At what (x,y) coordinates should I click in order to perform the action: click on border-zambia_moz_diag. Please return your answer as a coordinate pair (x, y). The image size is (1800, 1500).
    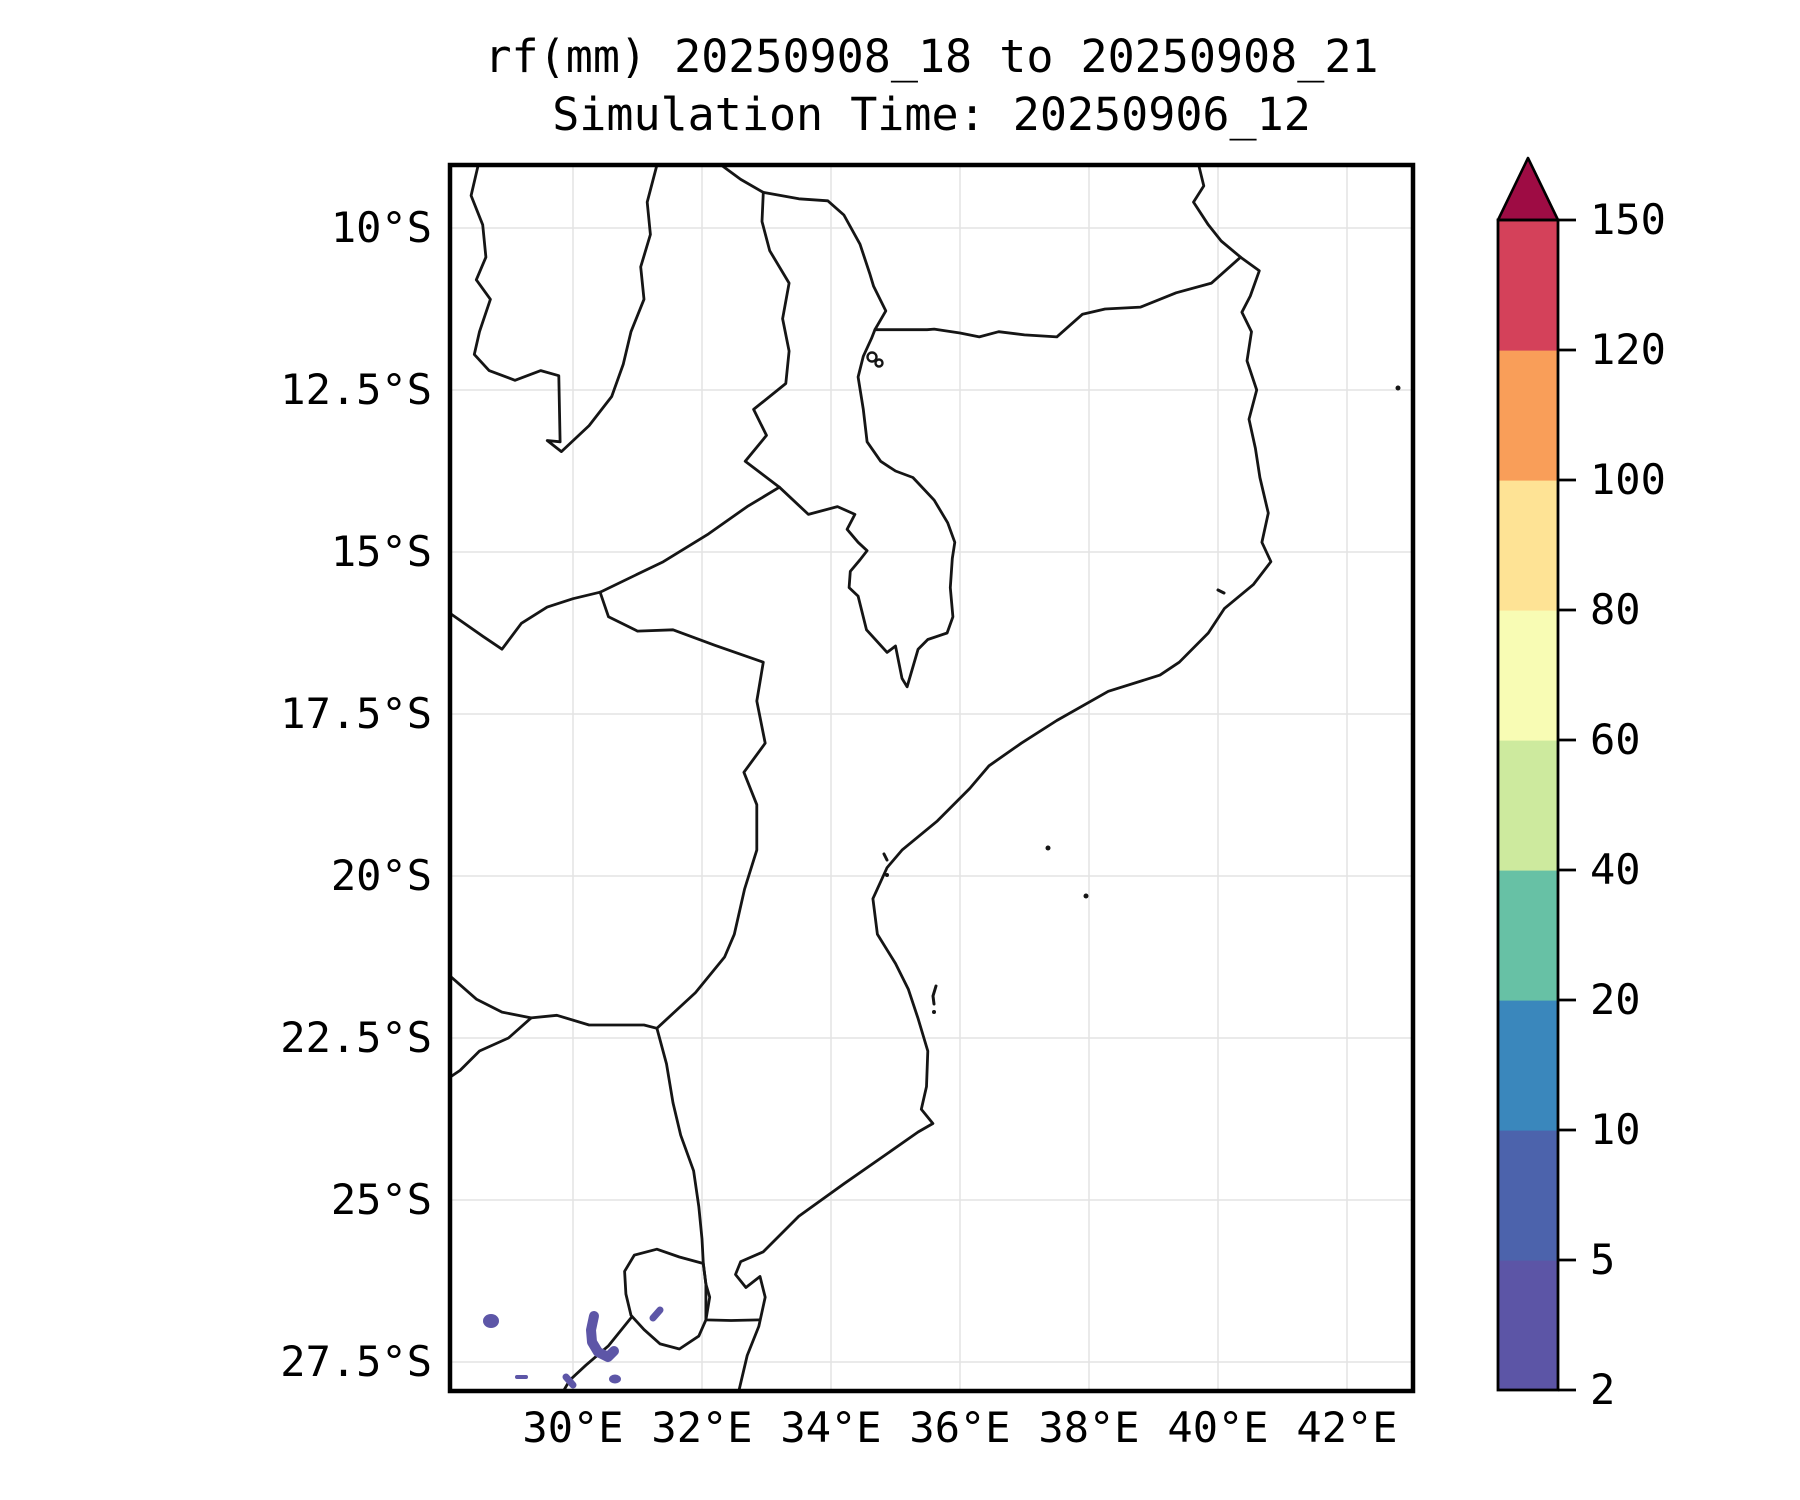
    Looking at the image, I should click on (689, 539).